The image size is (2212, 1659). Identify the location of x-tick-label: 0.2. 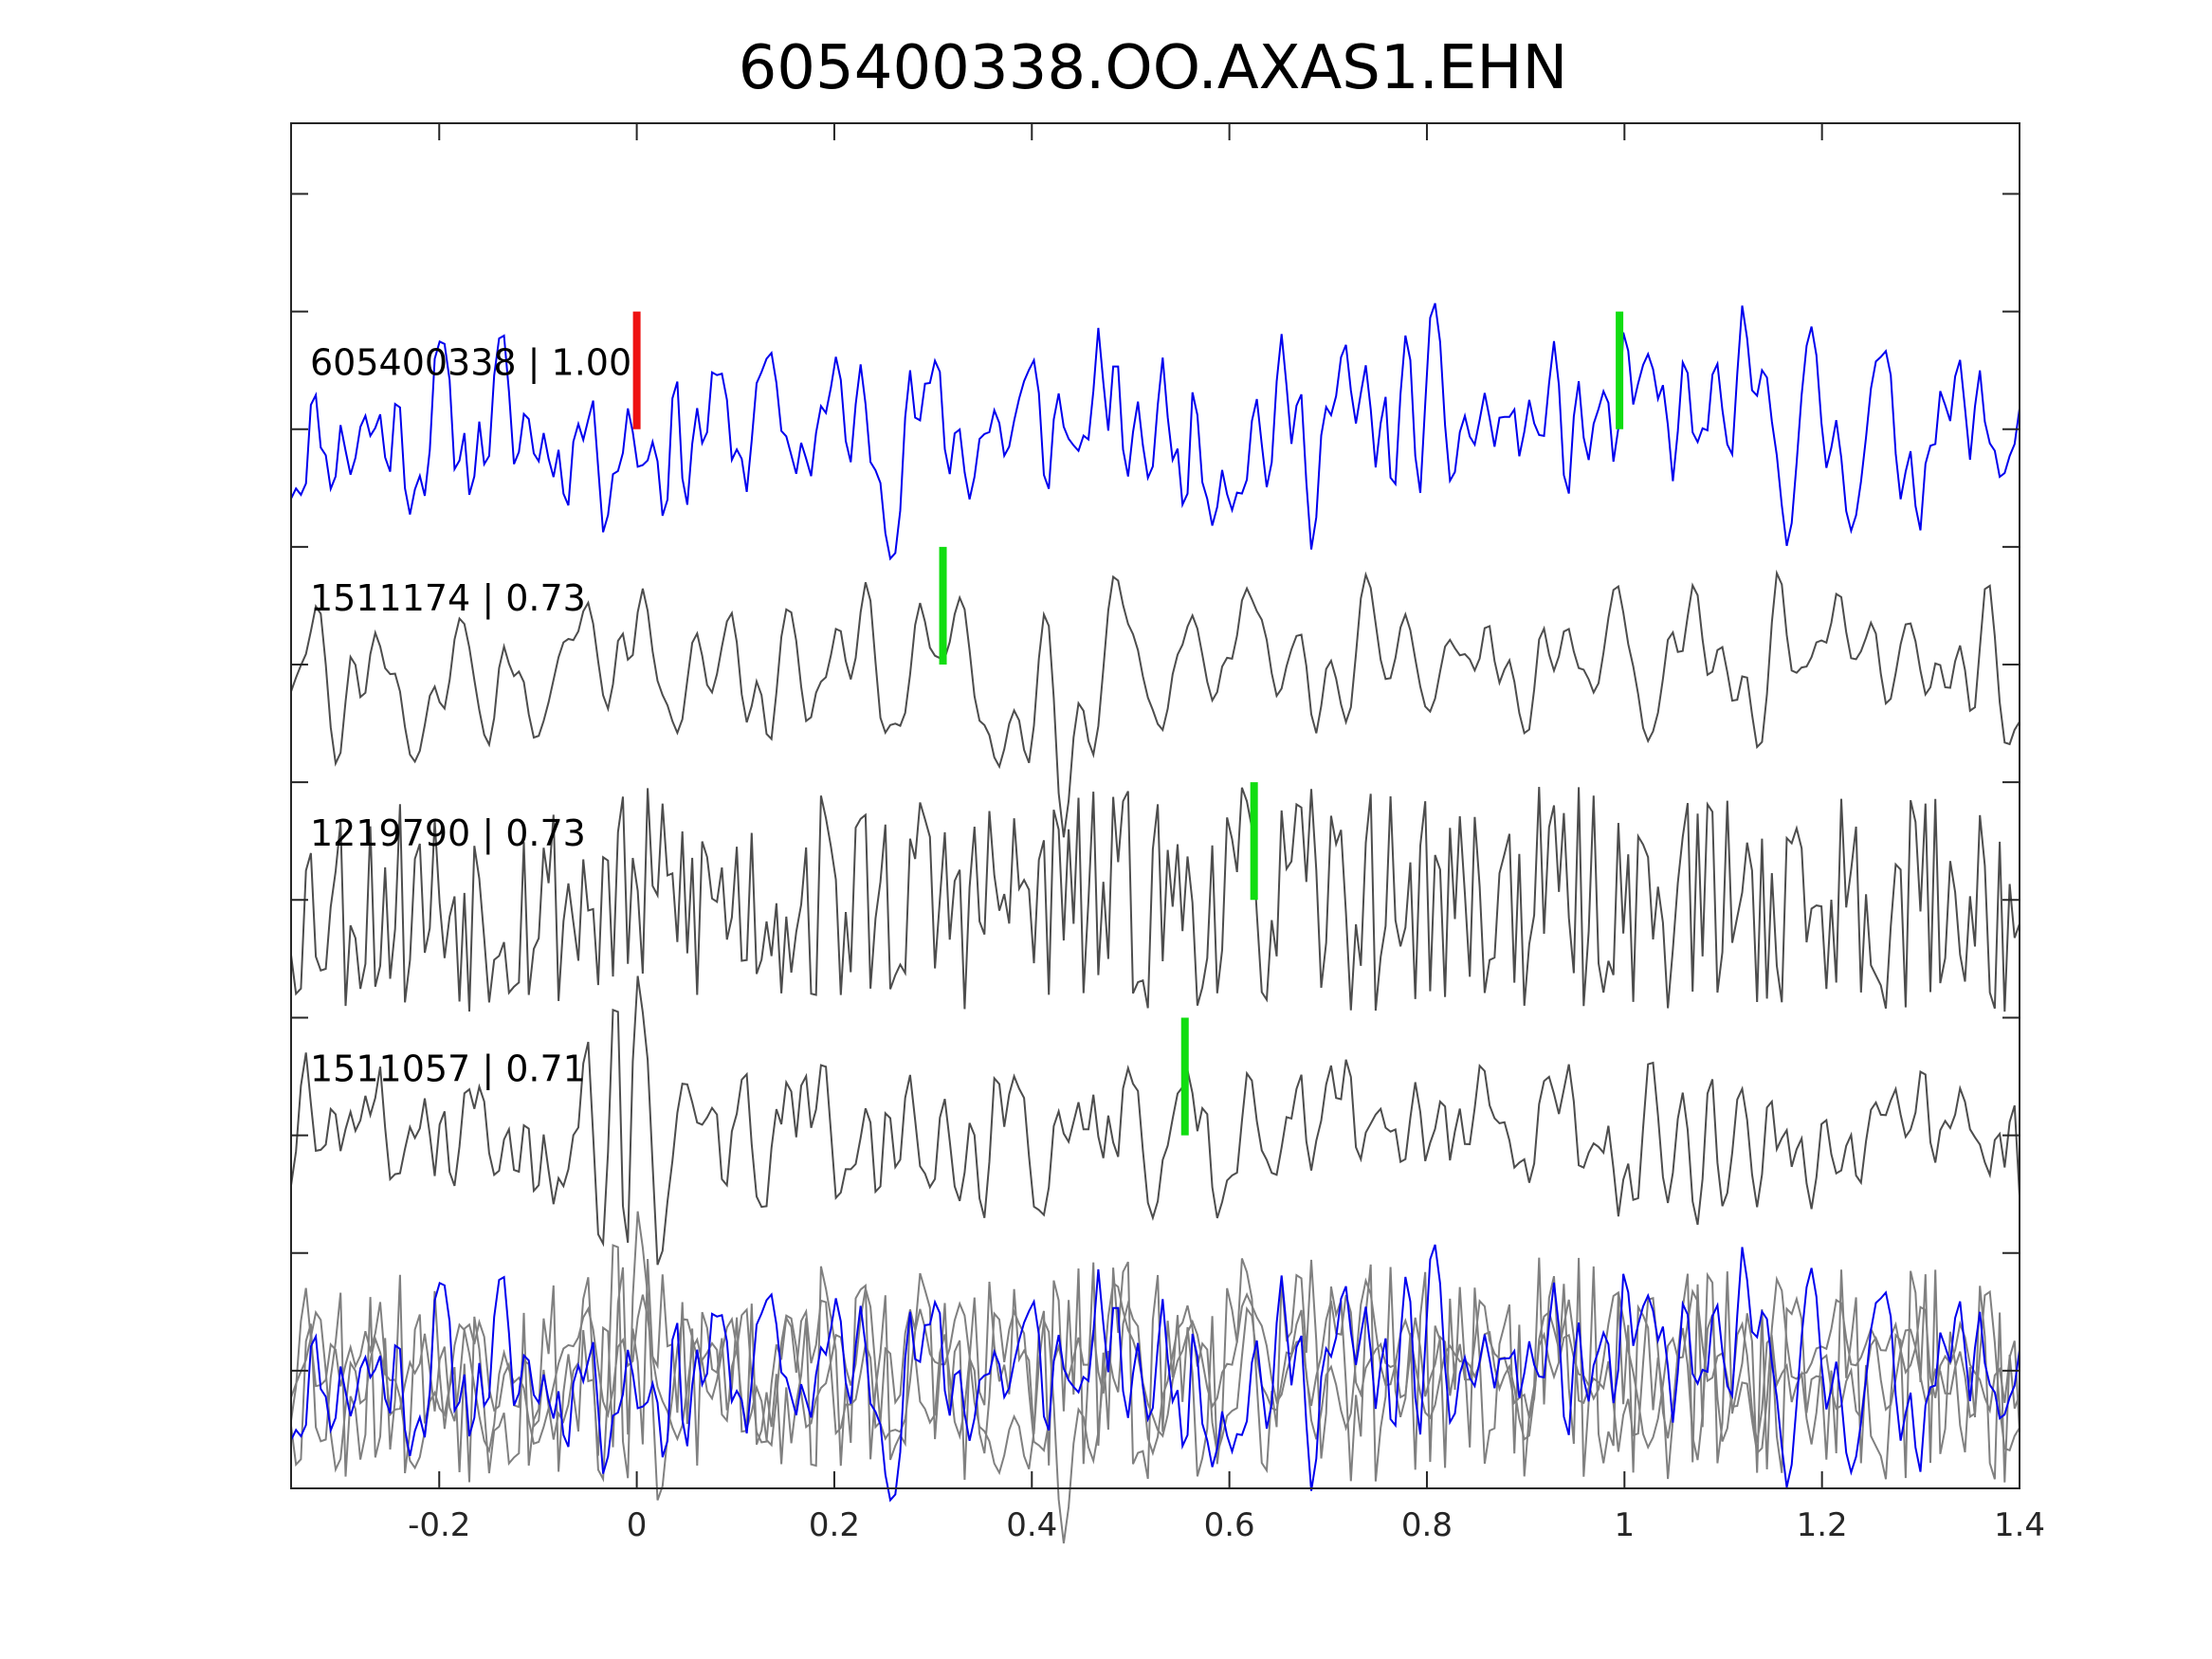
(834, 1525).